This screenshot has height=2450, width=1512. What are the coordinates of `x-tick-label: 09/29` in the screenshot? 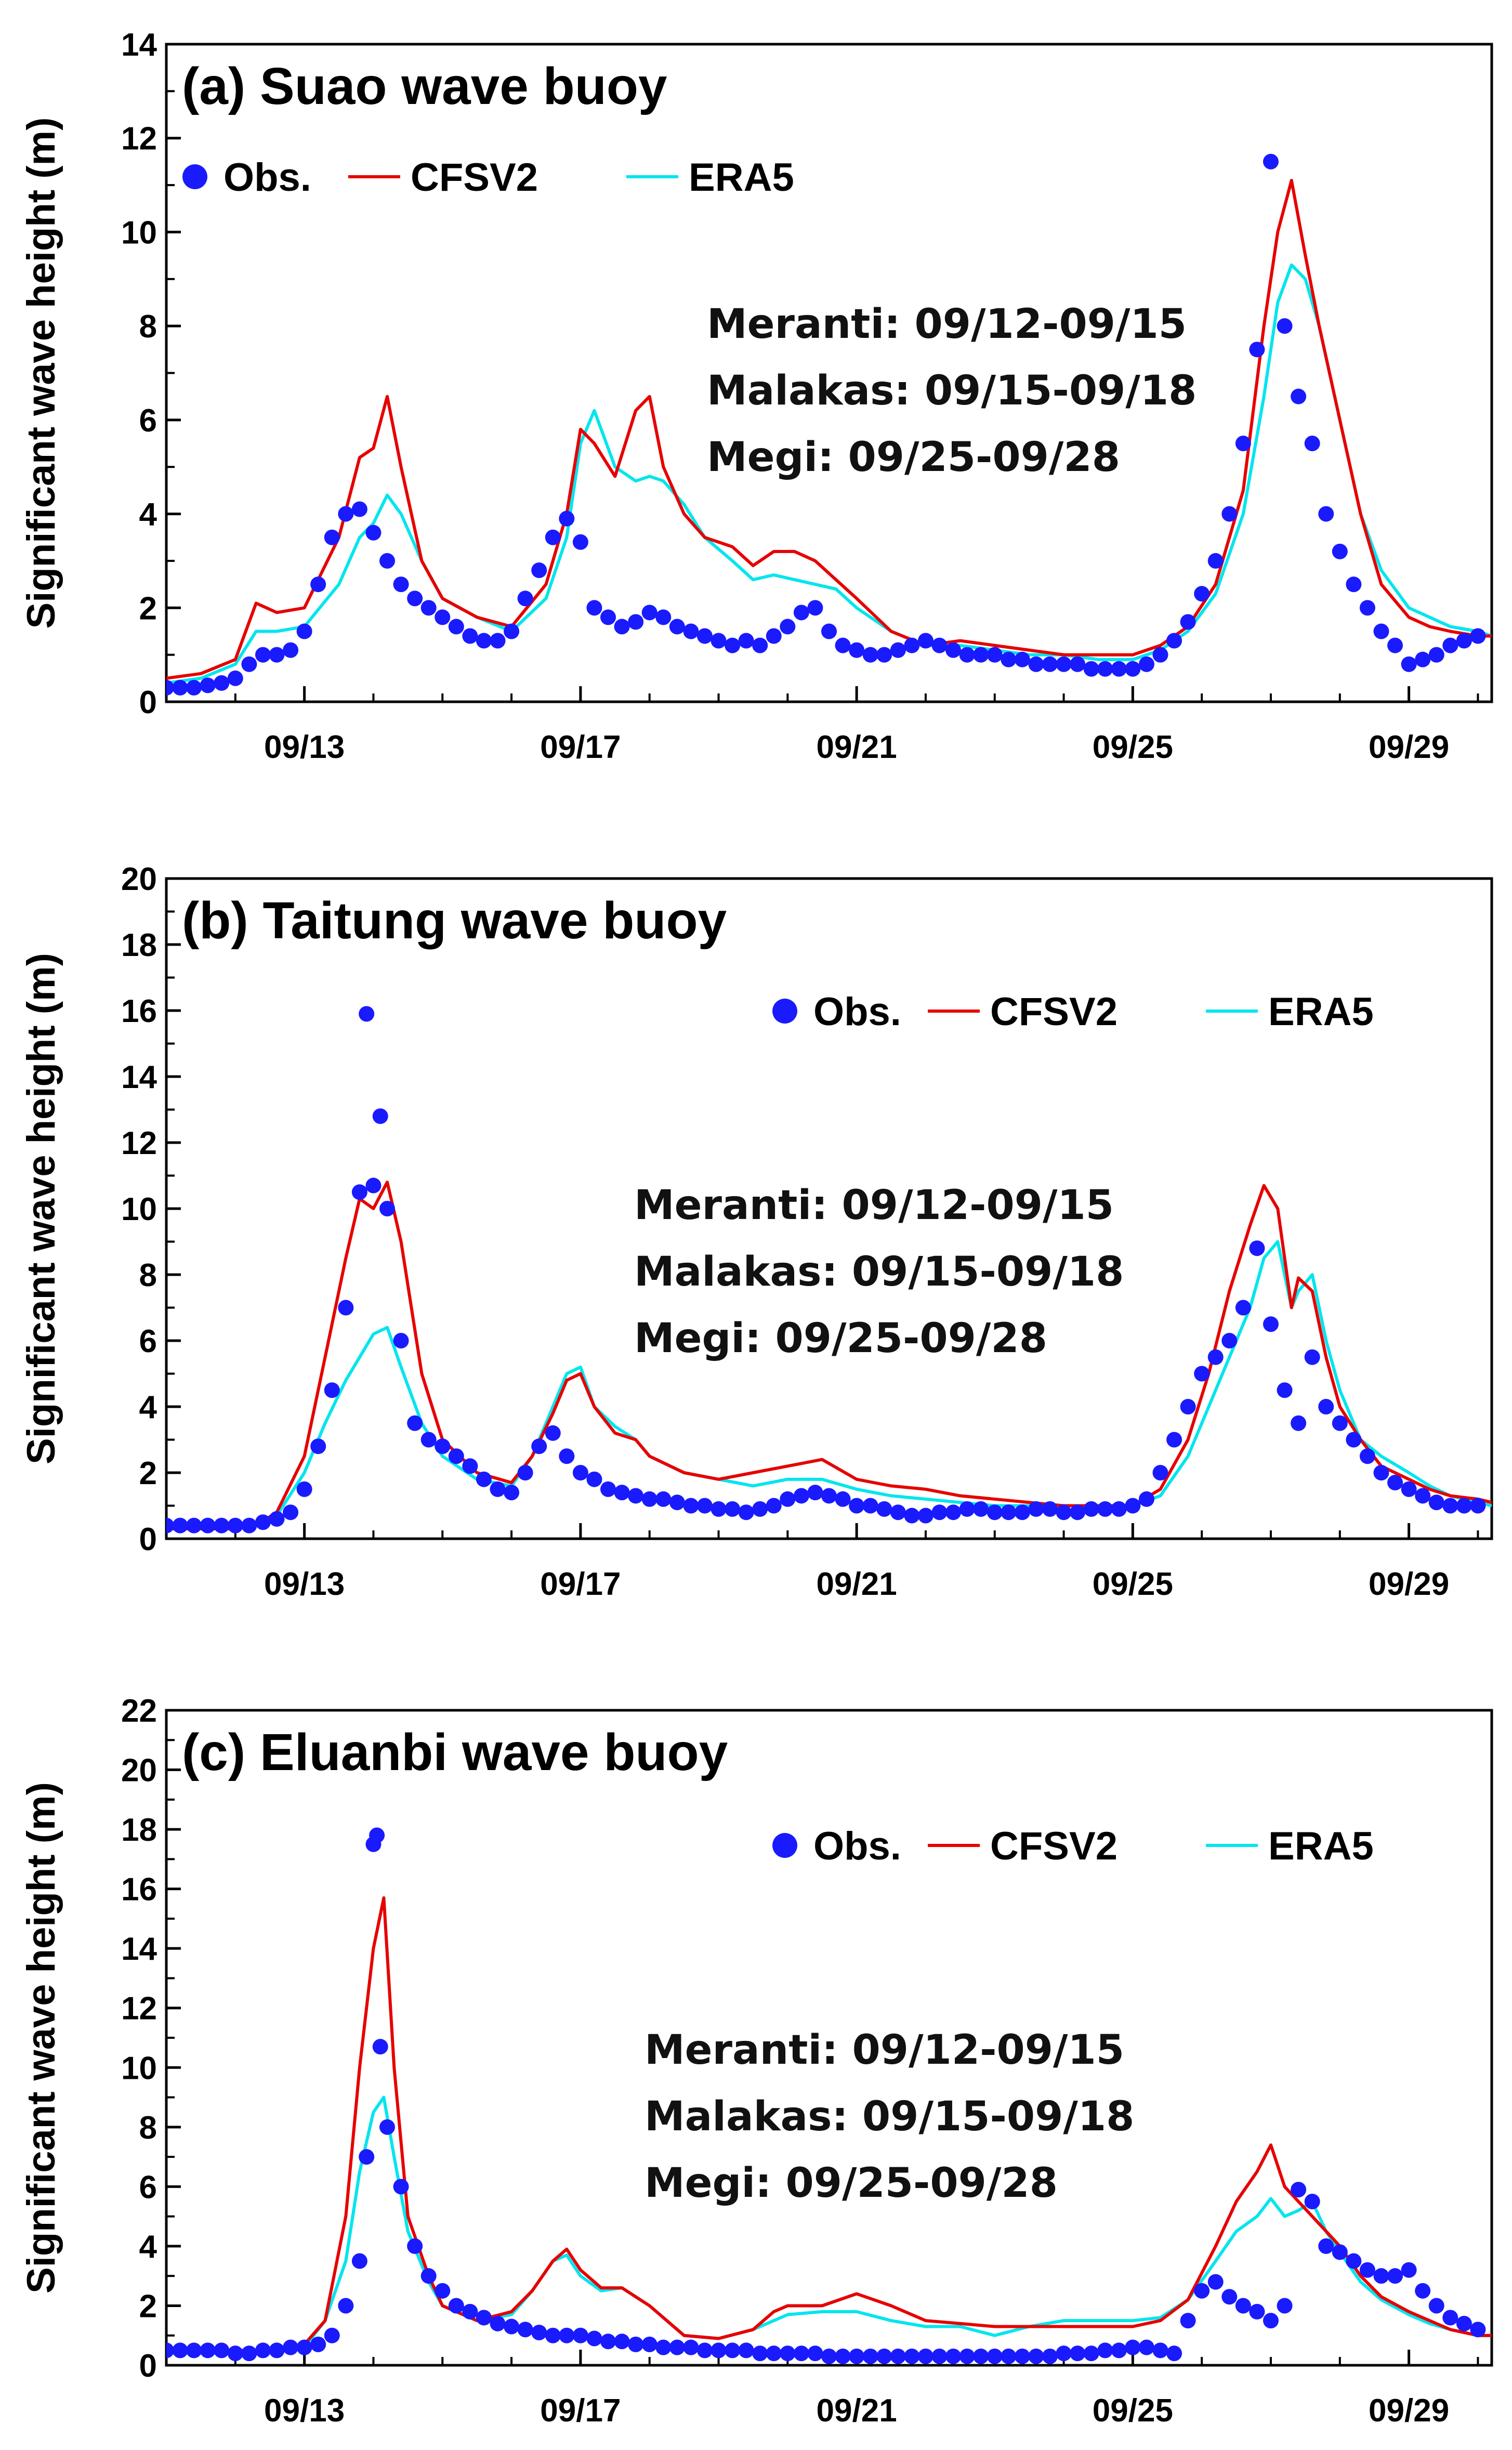 It's located at (1409, 2411).